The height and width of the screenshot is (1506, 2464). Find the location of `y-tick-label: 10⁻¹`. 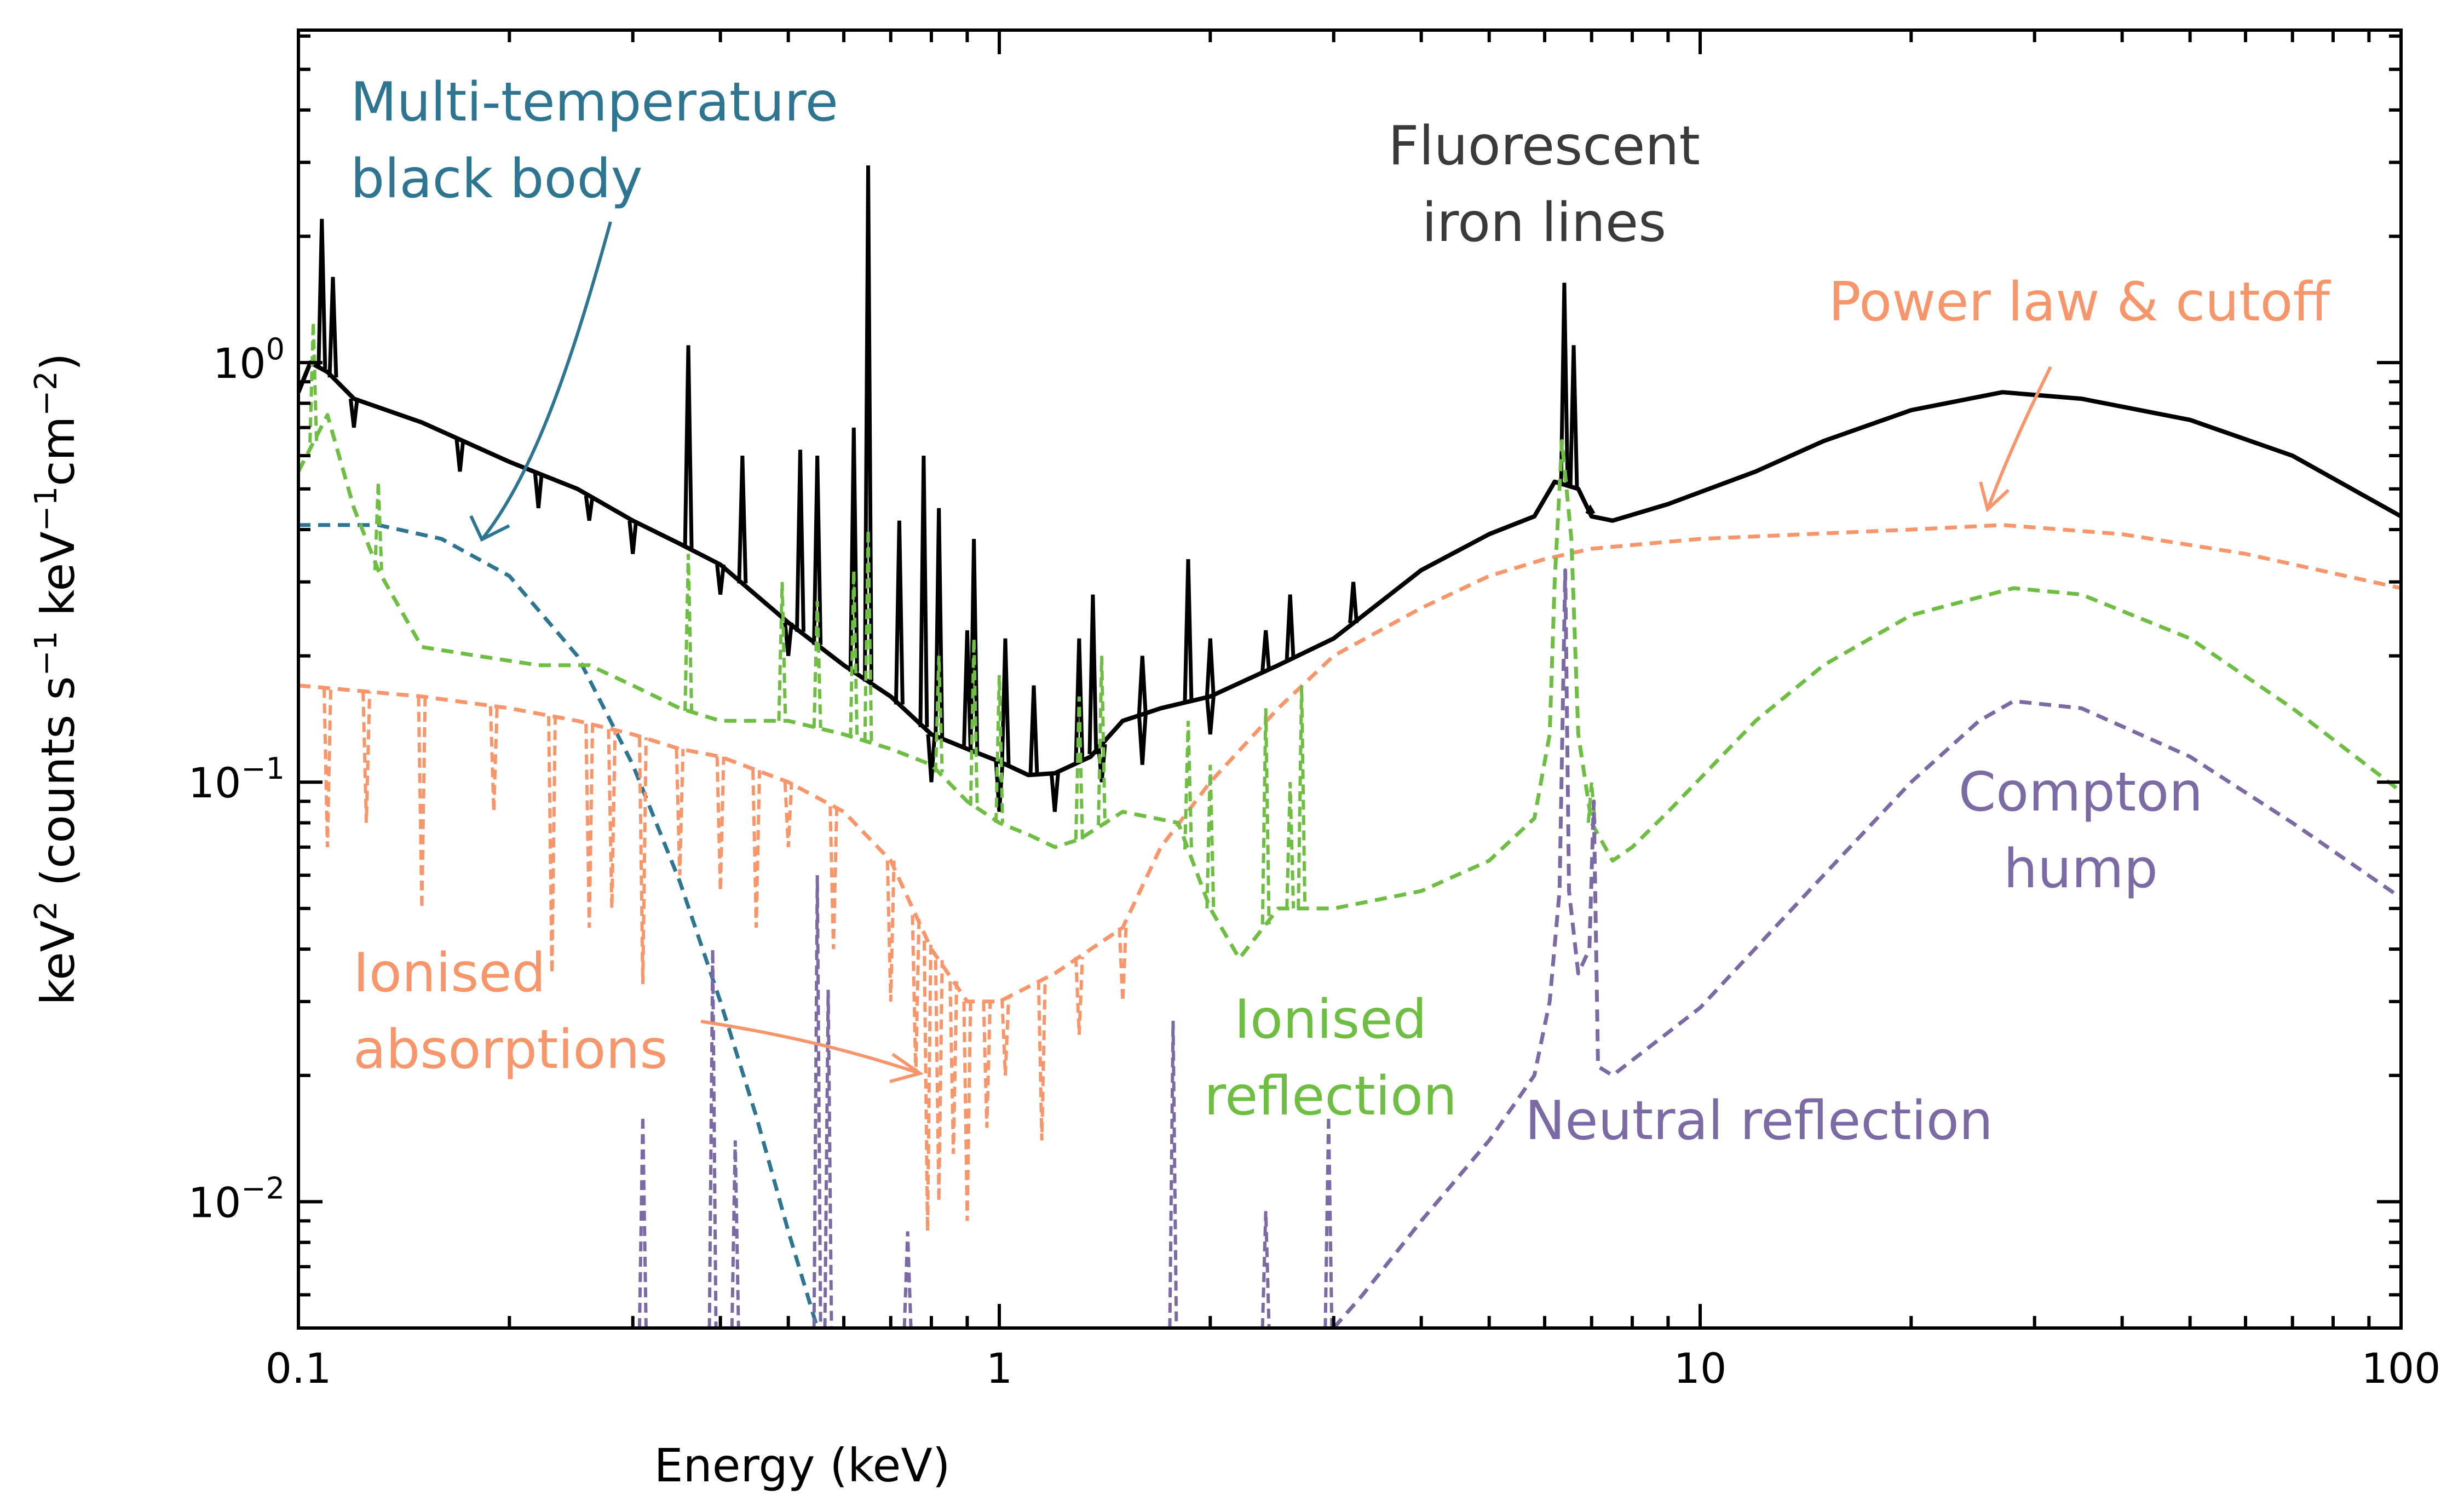

y-tick-label: 10⁻¹ is located at coordinates (236, 779).